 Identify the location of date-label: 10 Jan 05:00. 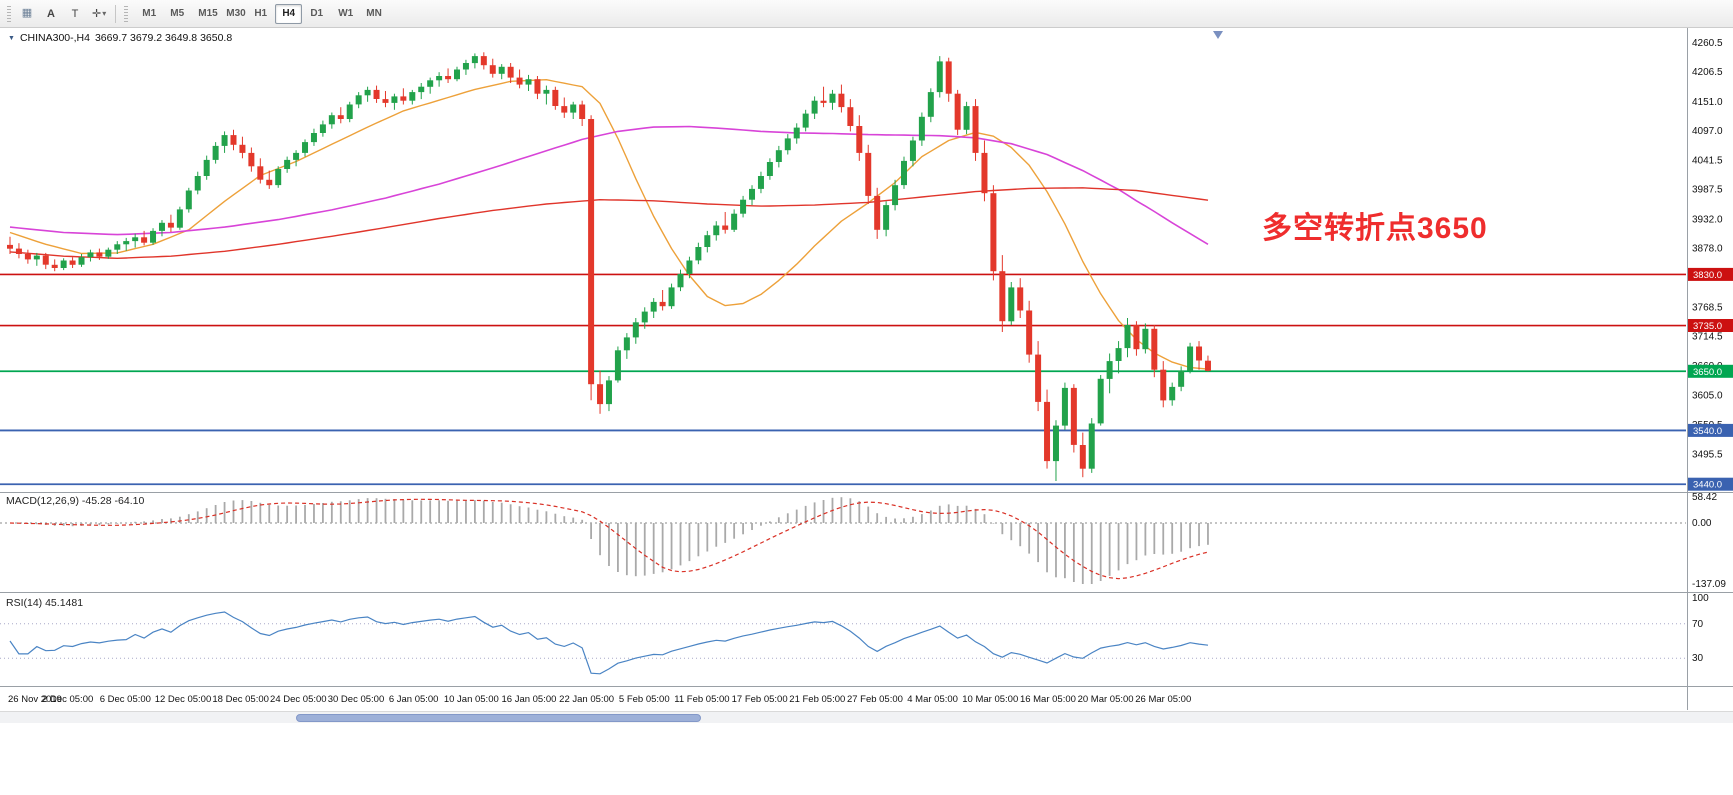
(471, 699).